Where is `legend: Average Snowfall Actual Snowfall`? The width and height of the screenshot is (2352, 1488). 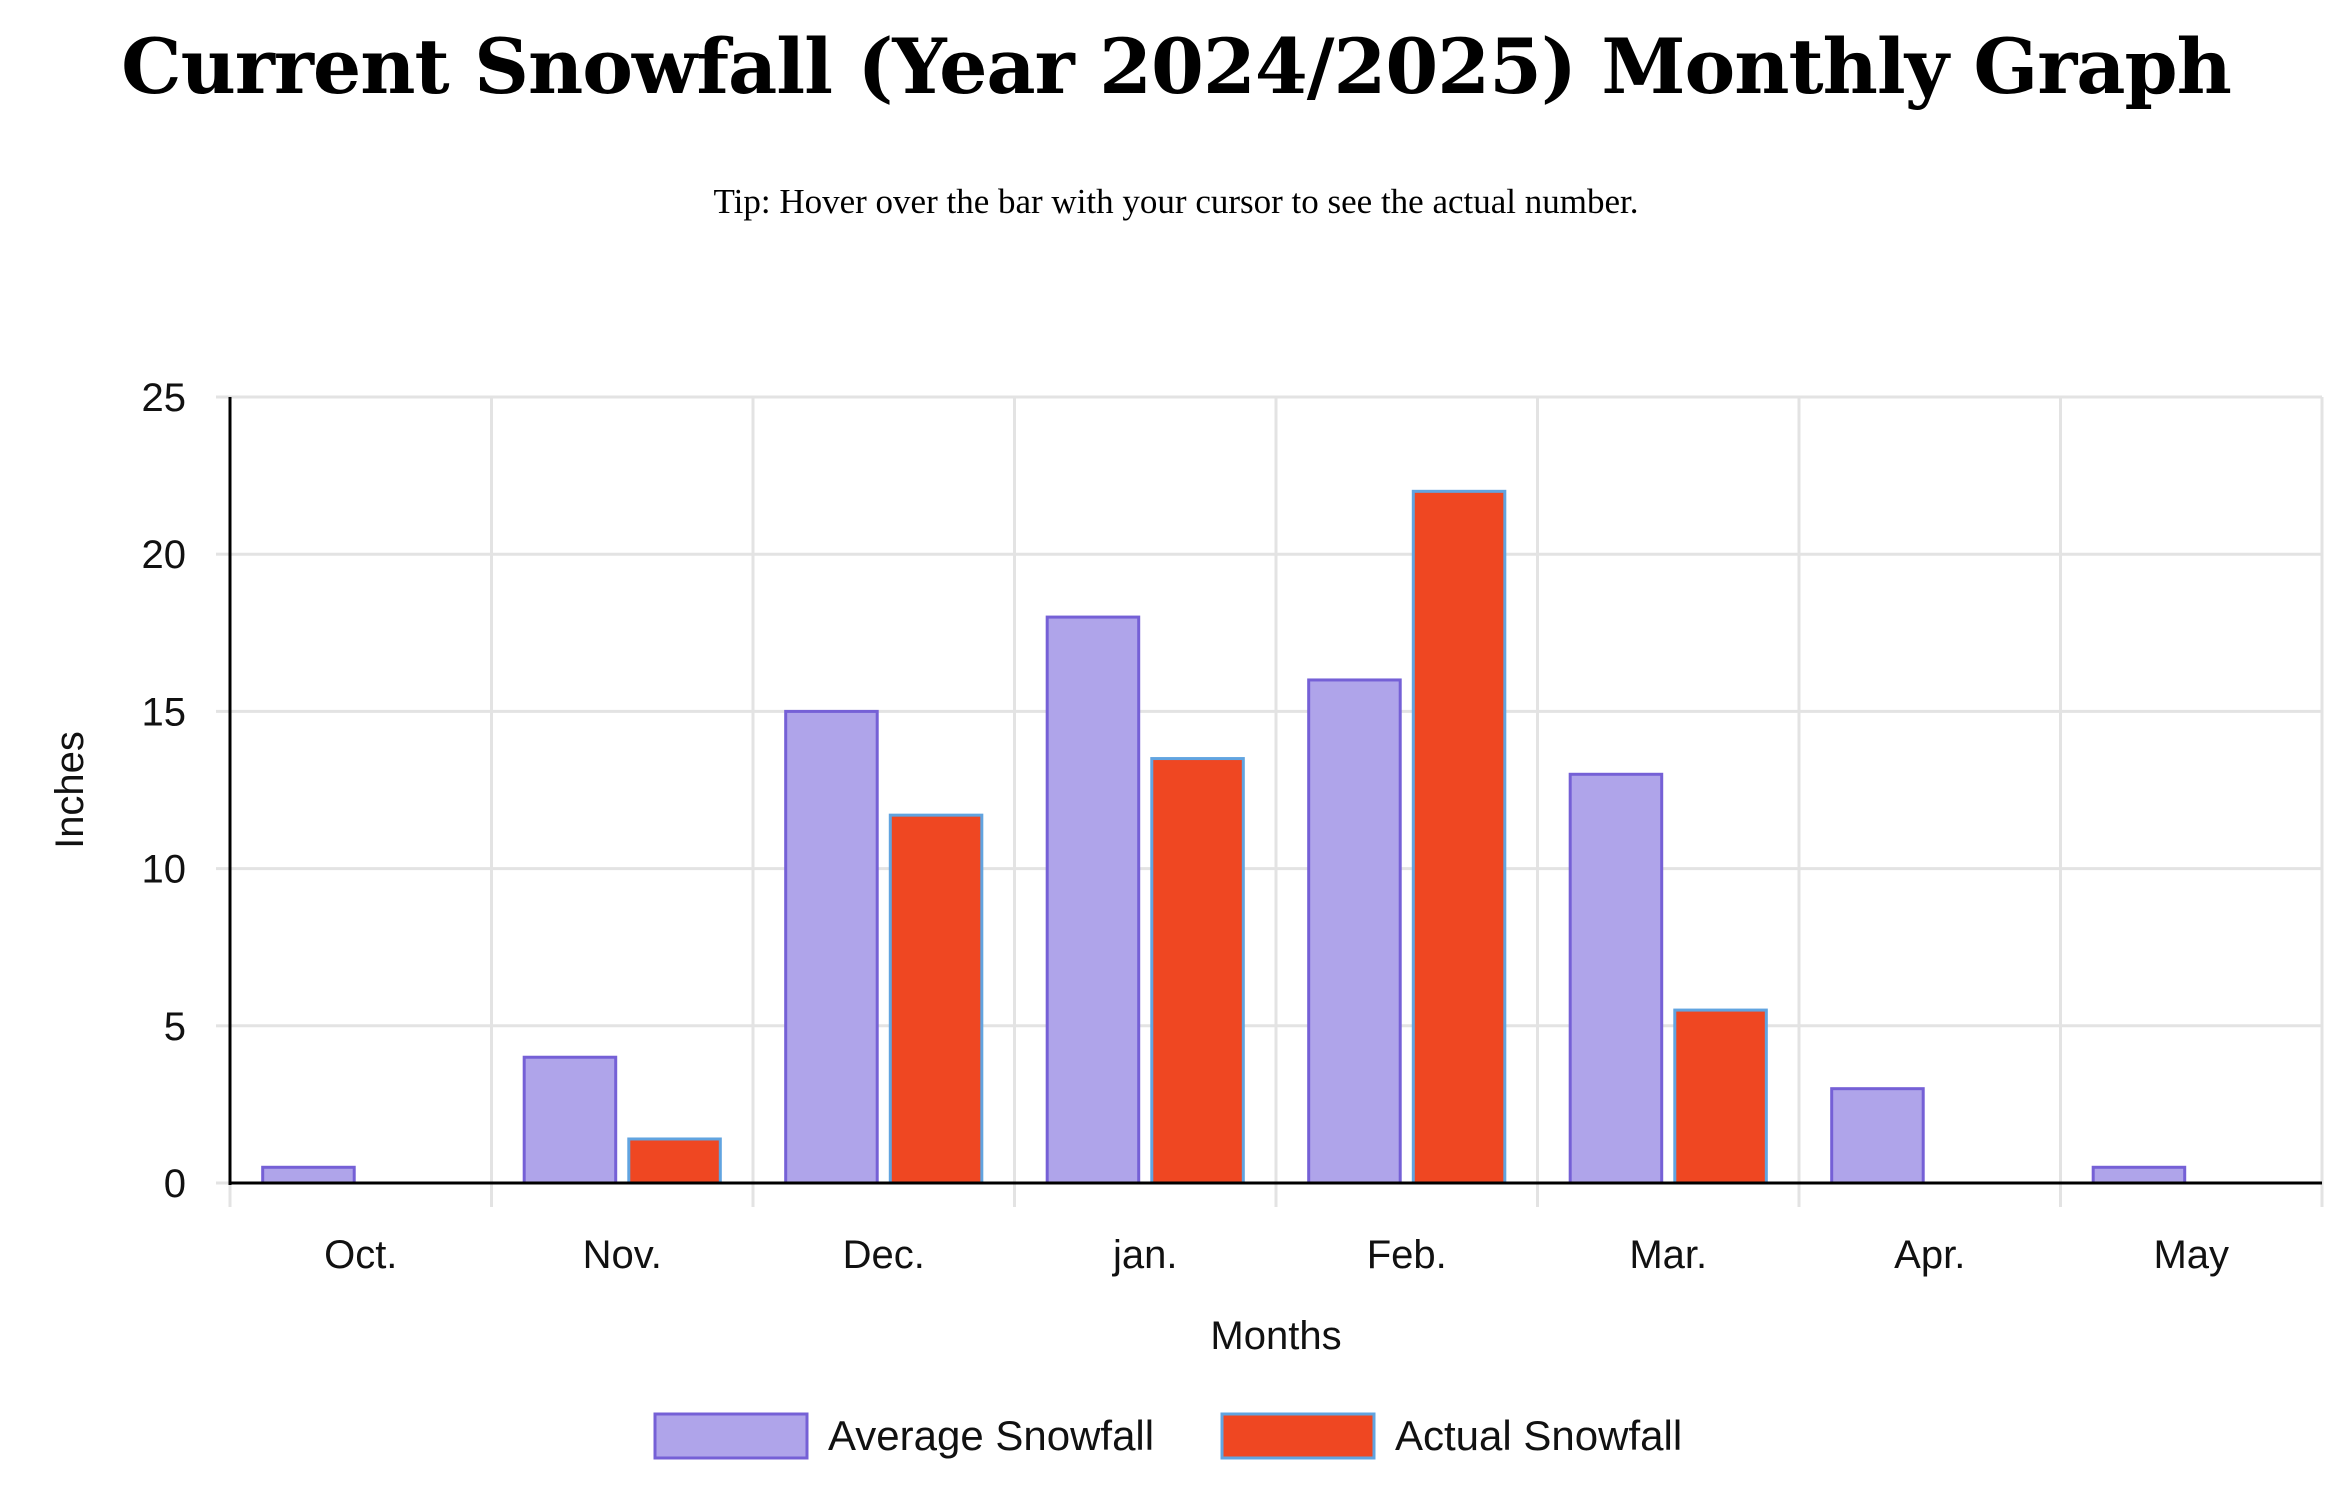
legend: Average Snowfall Actual Snowfall is located at coordinates (1167, 1436).